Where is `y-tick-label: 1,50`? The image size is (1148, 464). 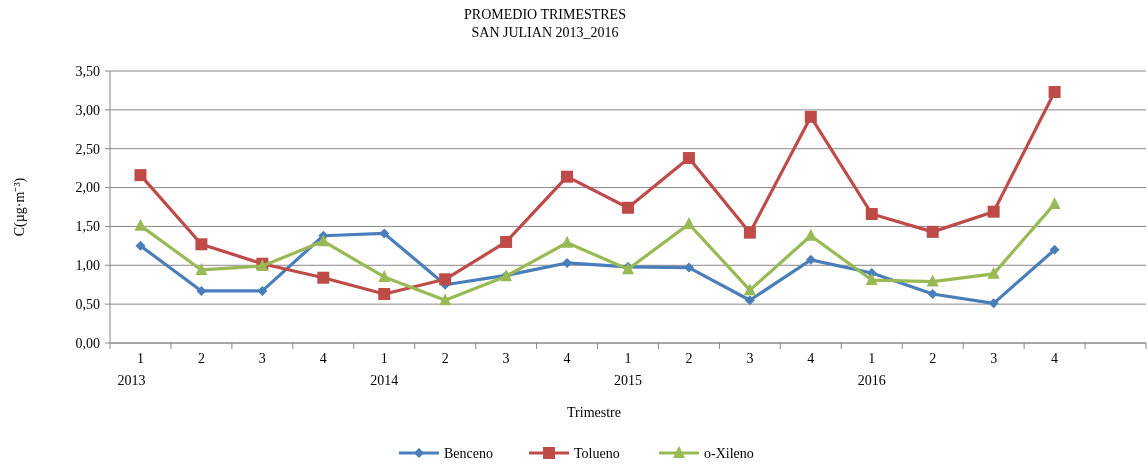 y-tick-label: 1,50 is located at coordinates (87, 227).